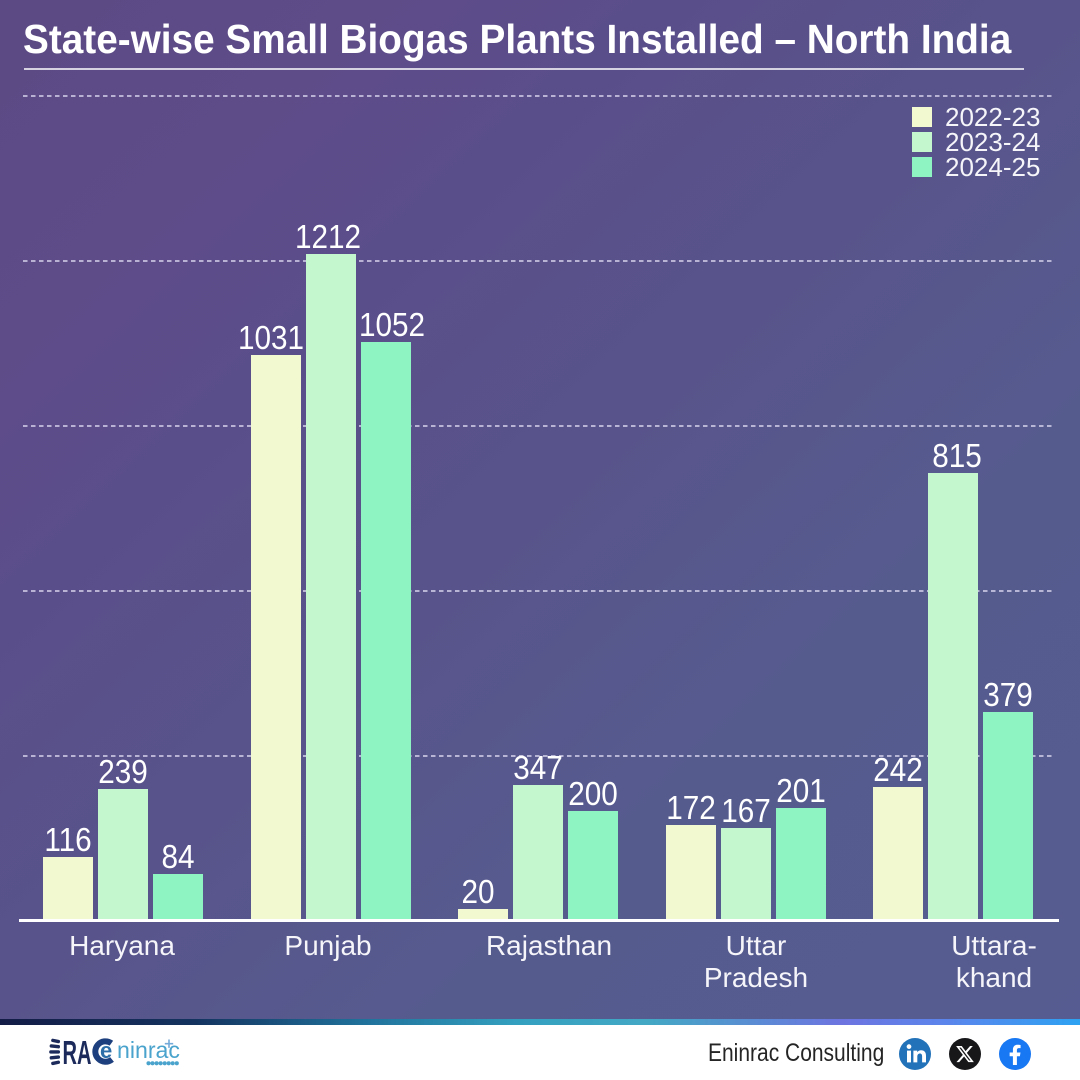  What do you see at coordinates (148, 1050) in the screenshot?
I see `svg-text: ninrac` at bounding box center [148, 1050].